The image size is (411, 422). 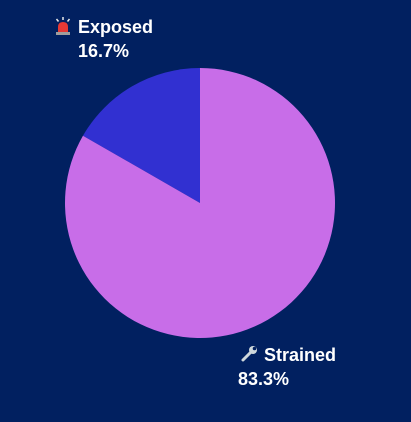 I want to click on slice-percent: 83.3%, so click(x=264, y=379).